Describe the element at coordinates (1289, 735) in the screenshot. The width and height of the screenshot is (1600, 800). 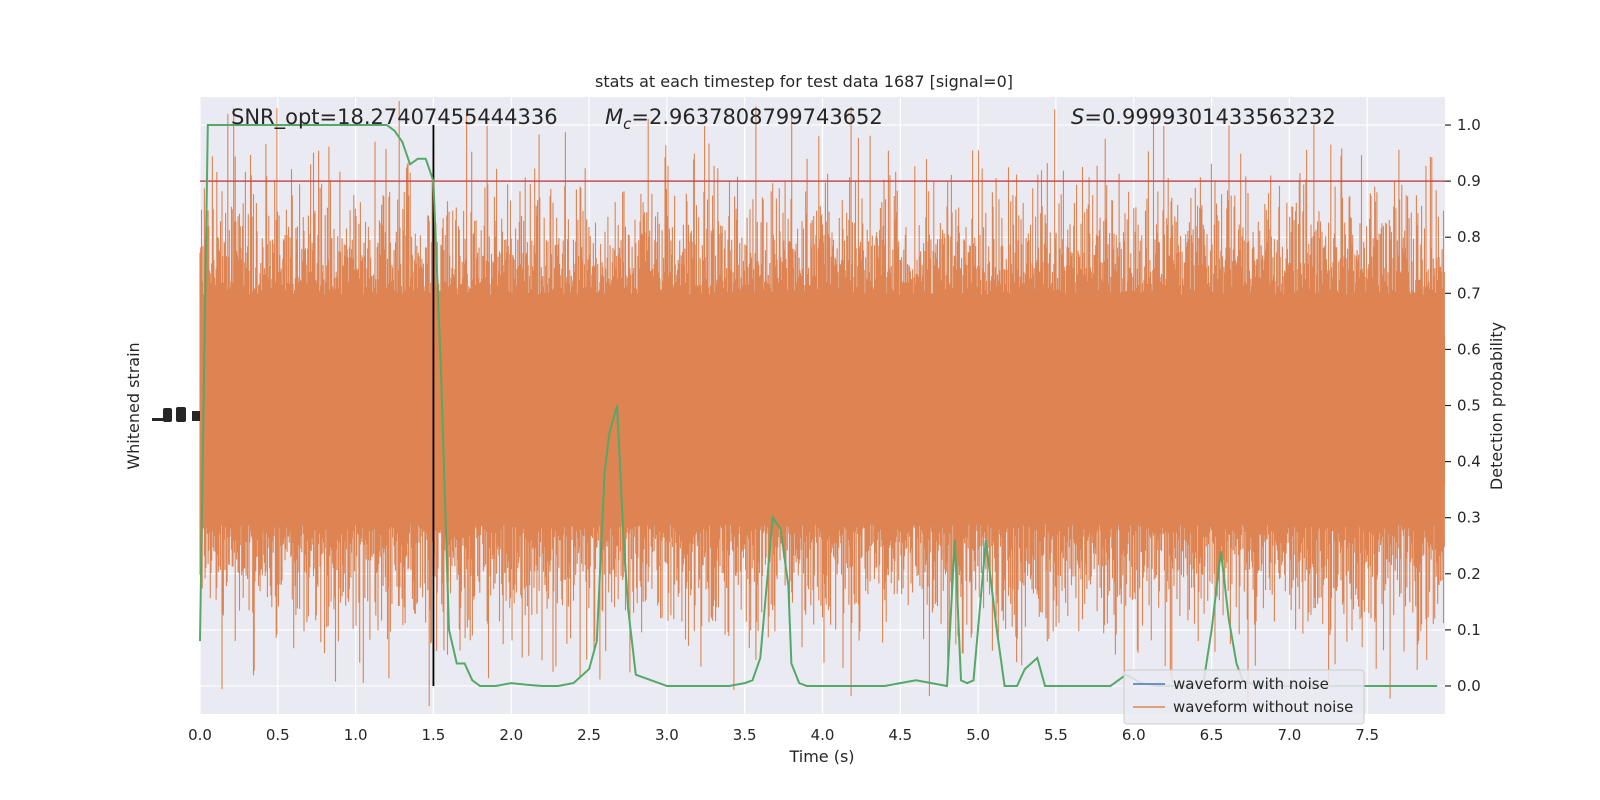
I see `x-tick-label: 7.0` at that location.